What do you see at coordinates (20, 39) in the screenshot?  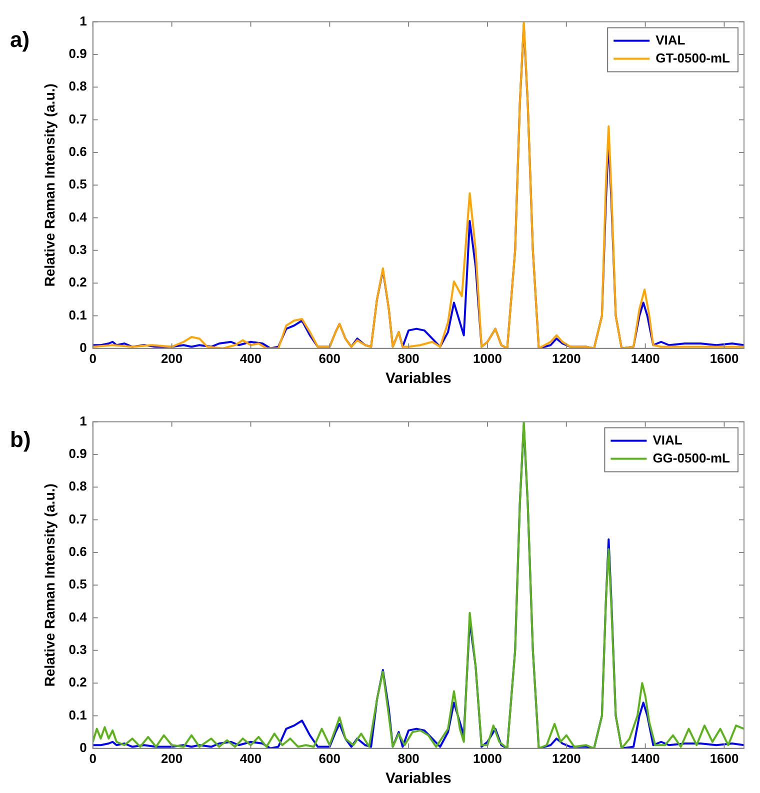 I see `text: a)` at bounding box center [20, 39].